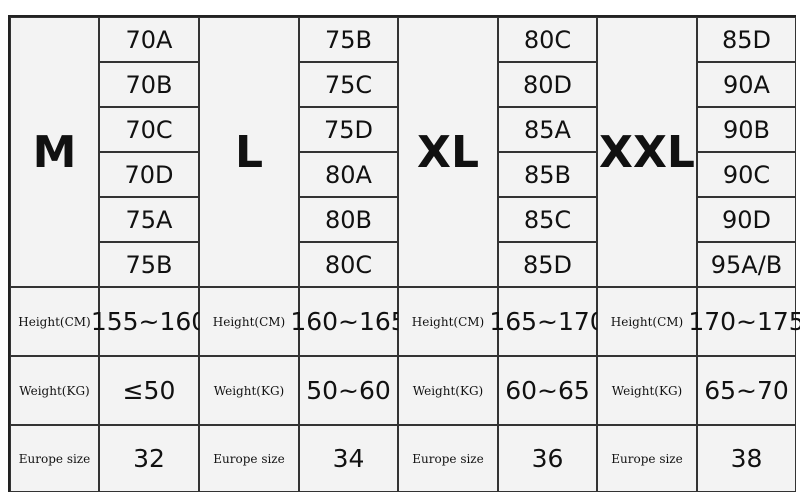 Image resolution: width=800 pixels, height=500 pixels. What do you see at coordinates (149, 174) in the screenshot?
I see `cup-size-cell: 70D` at bounding box center [149, 174].